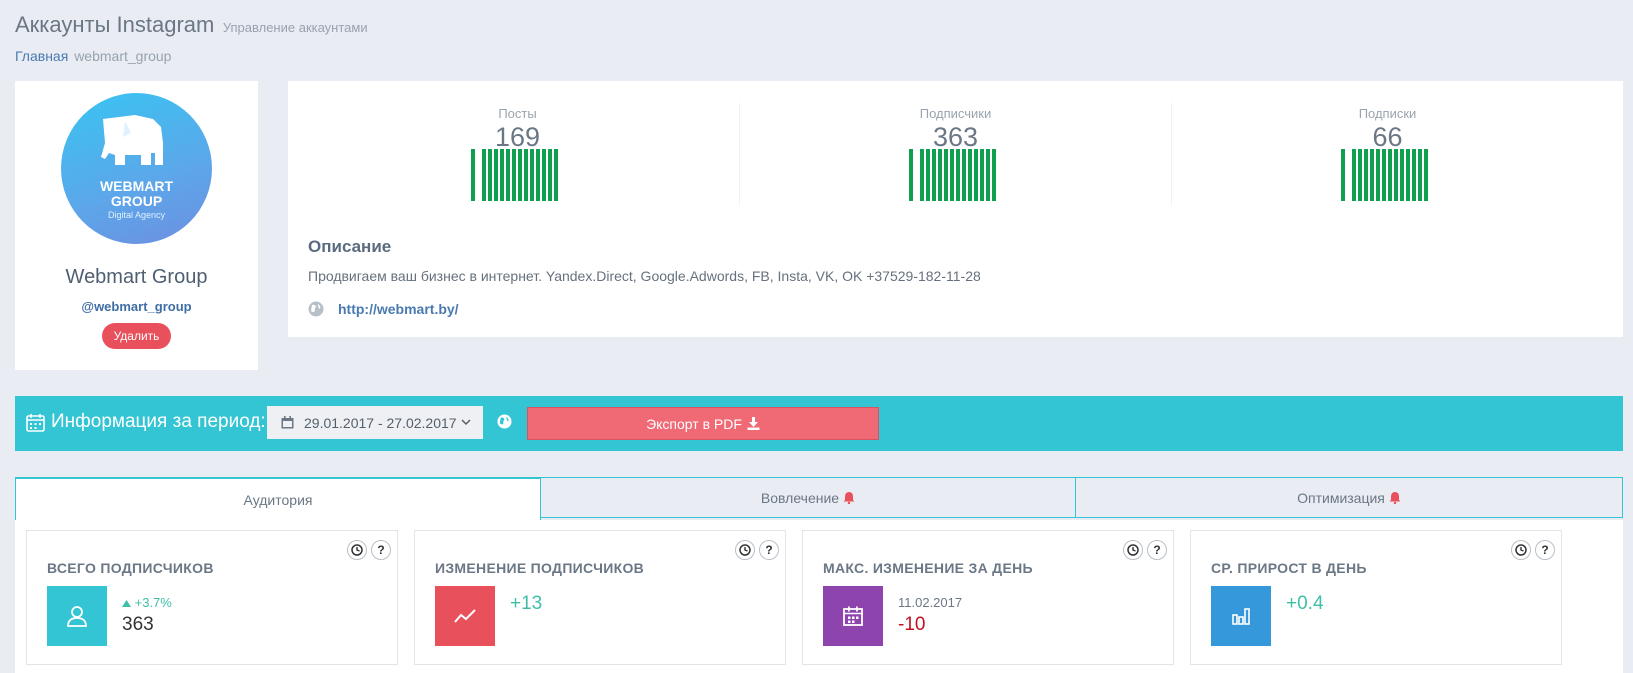 This screenshot has width=1633, height=673. I want to click on globe-button, so click(504, 424).